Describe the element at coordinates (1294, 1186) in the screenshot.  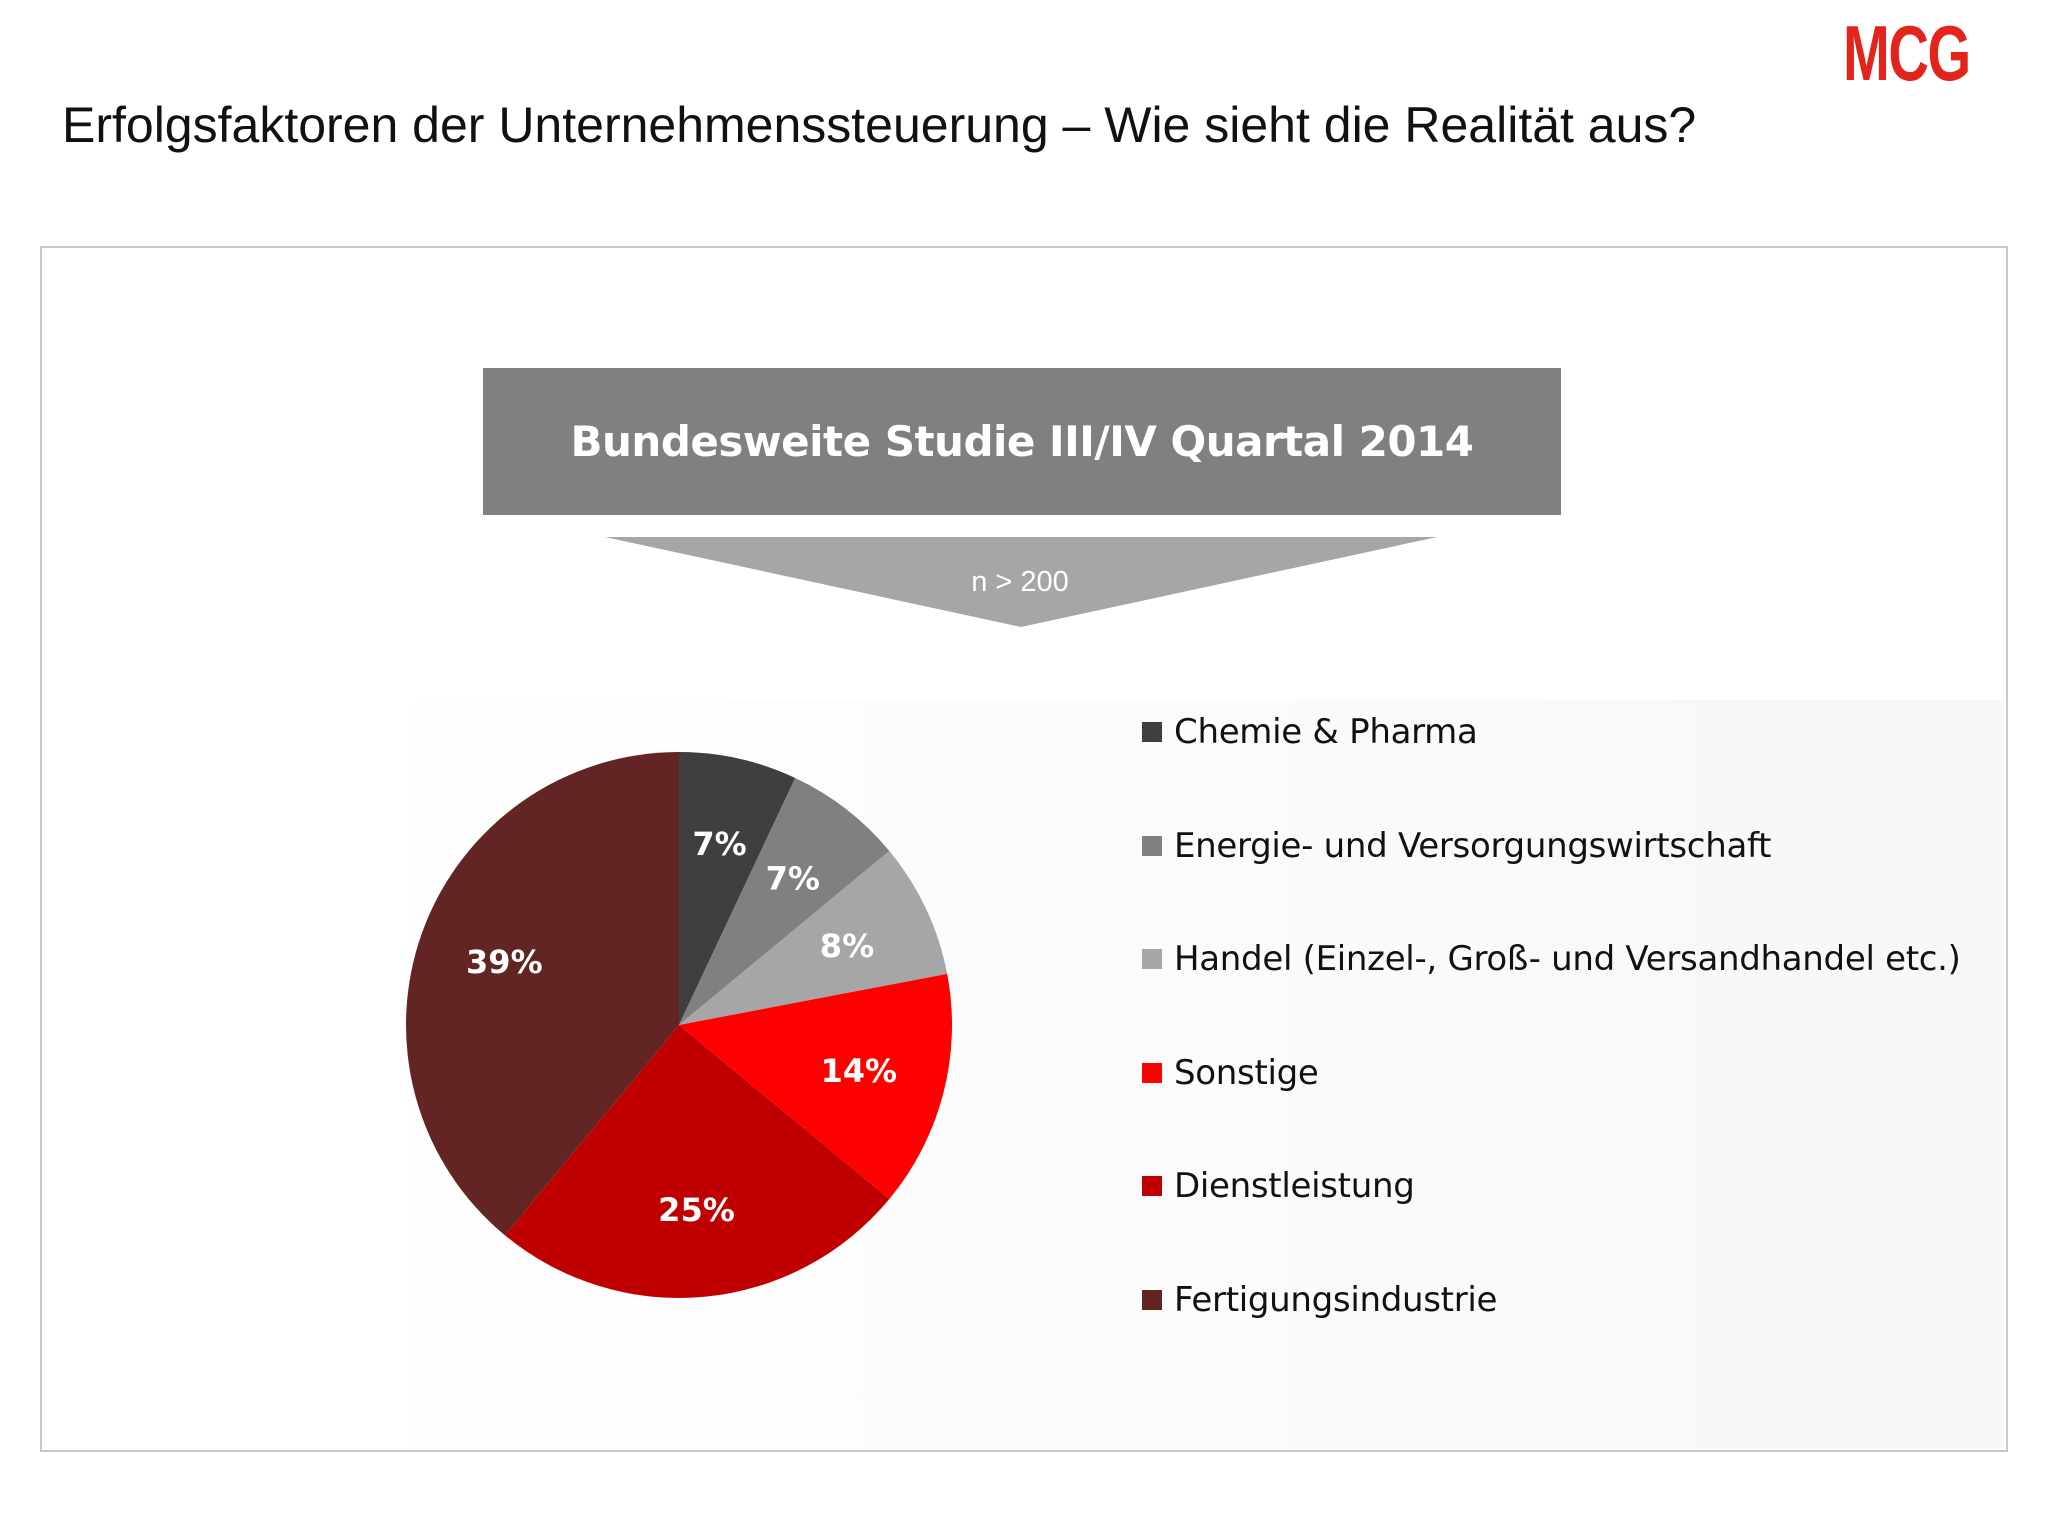
I see `legend-label: Dienstleistung` at that location.